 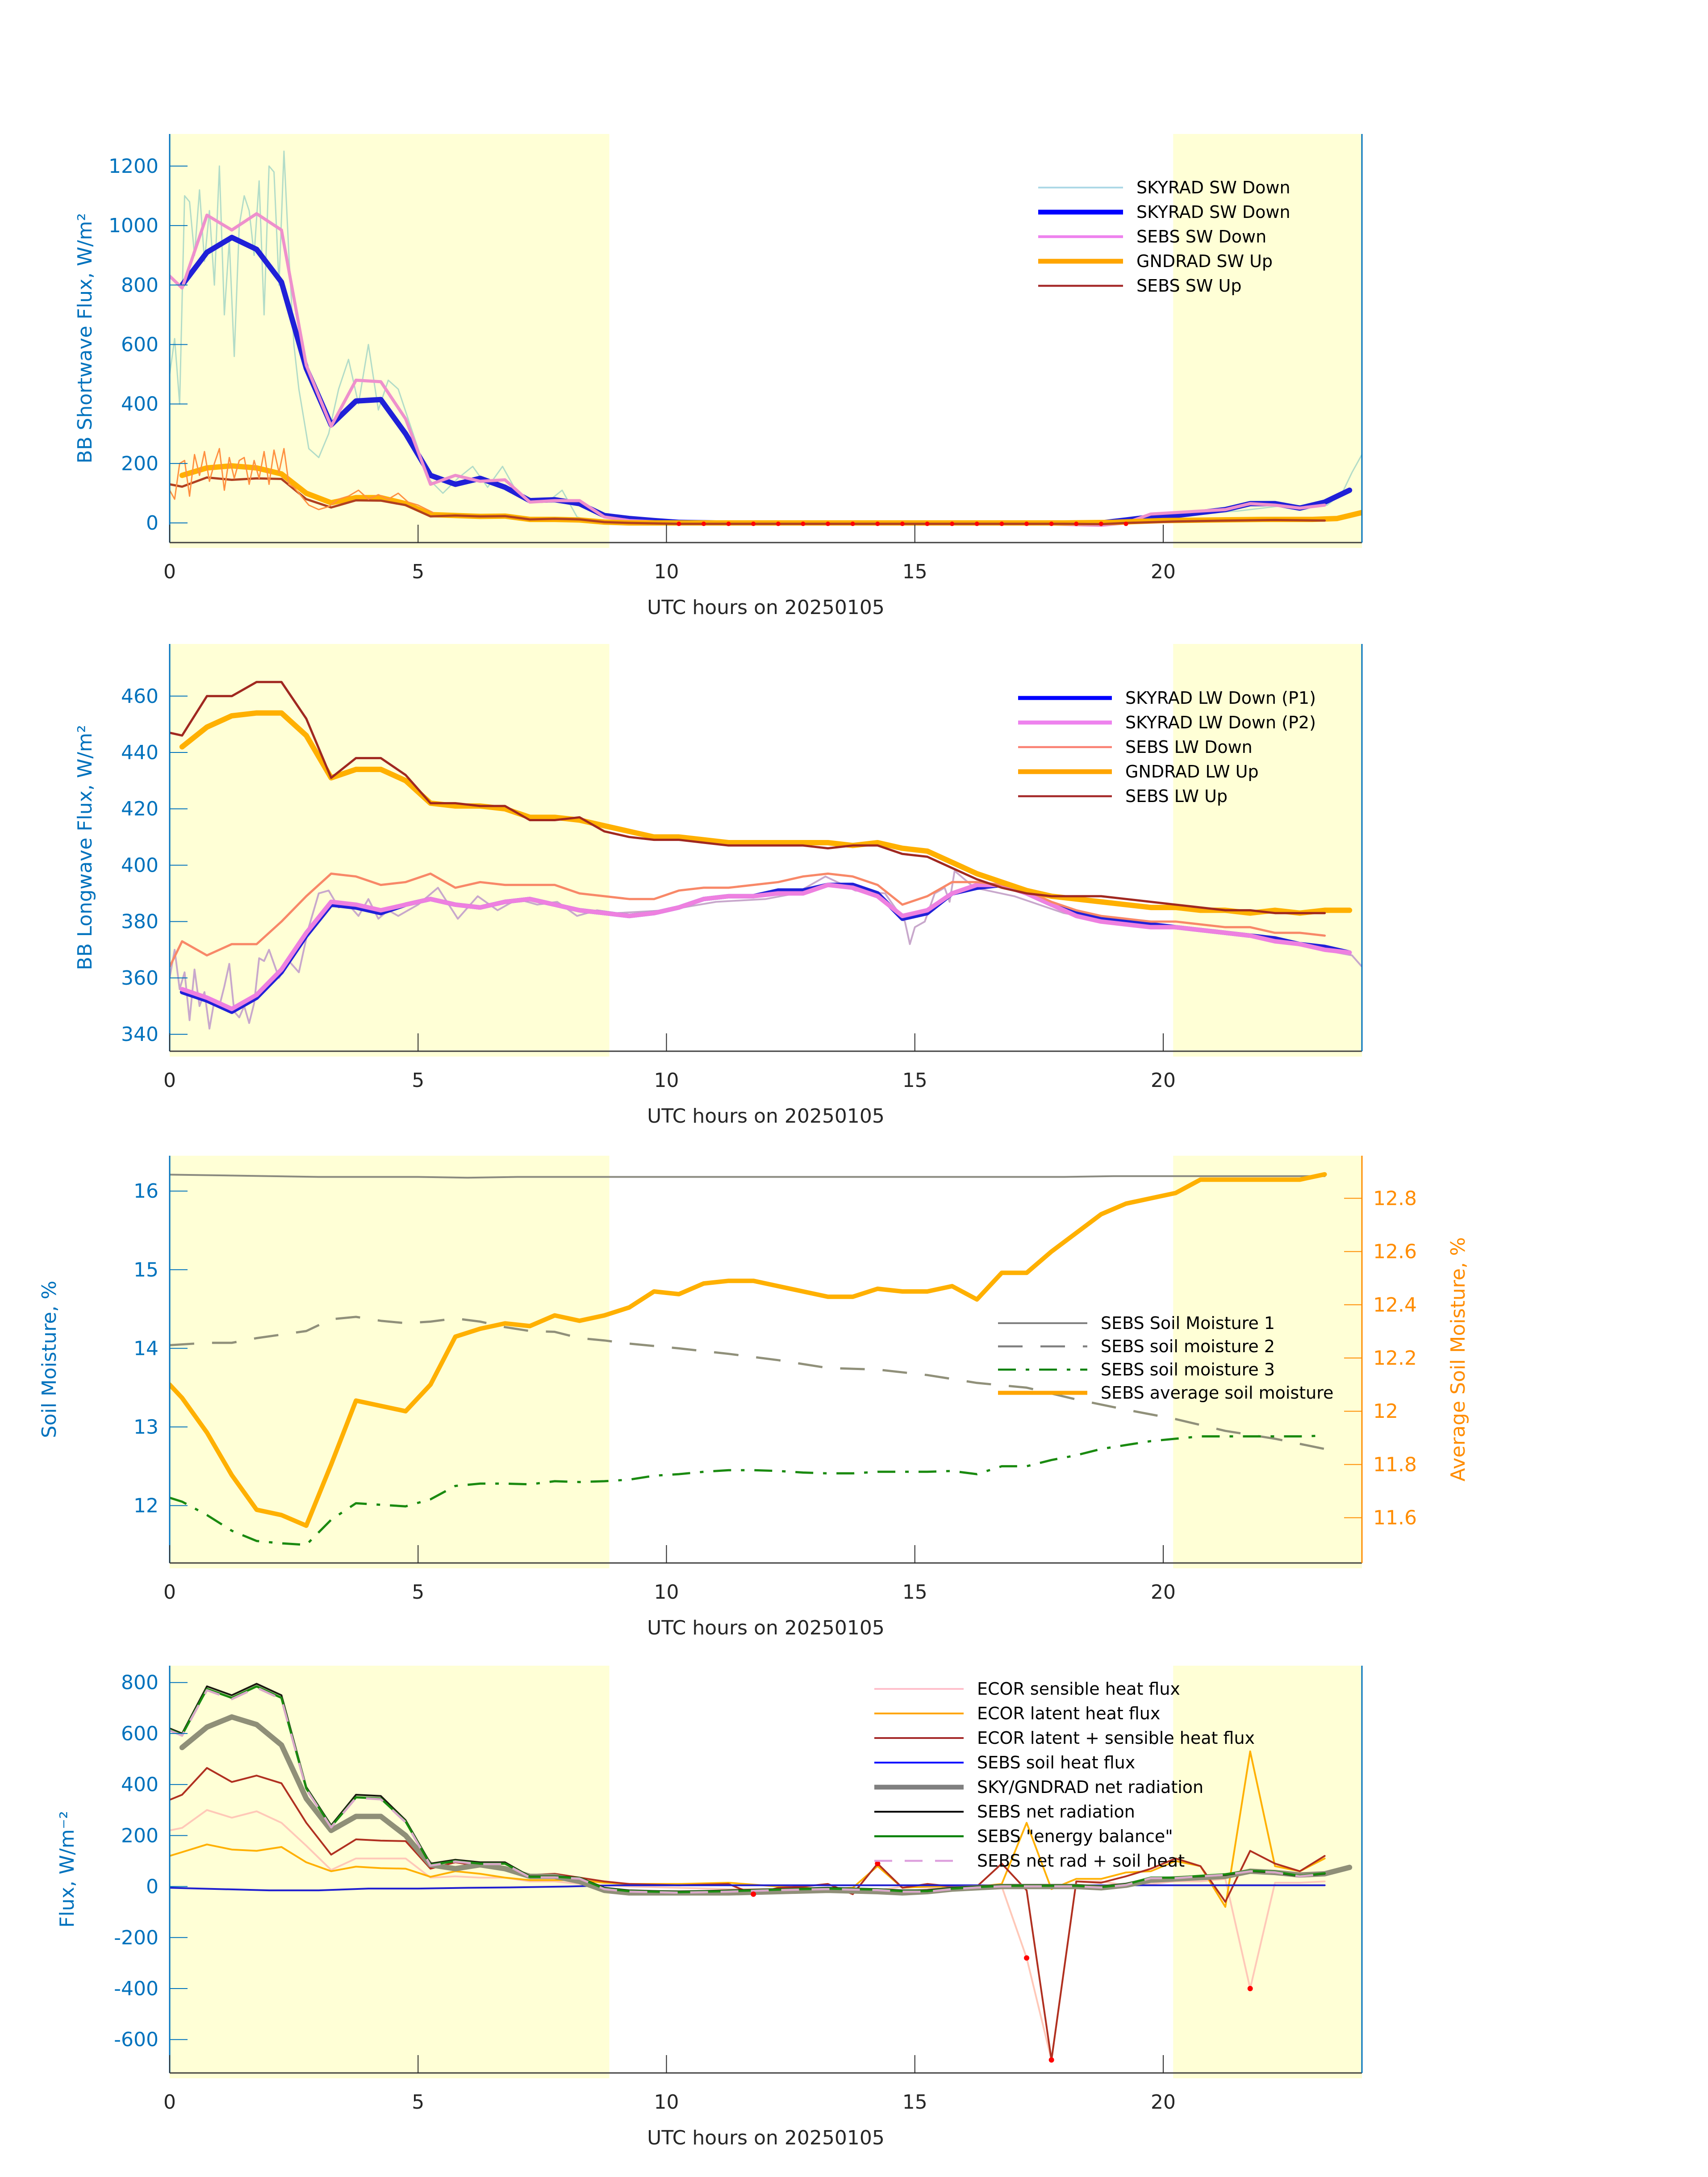 I want to click on y-right-tick-label: 12.8, so click(x=1395, y=1198).